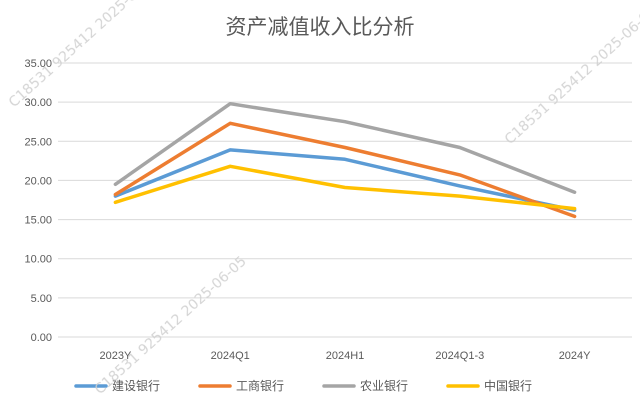  I want to click on y-tick-label: 5.00, so click(41, 299).